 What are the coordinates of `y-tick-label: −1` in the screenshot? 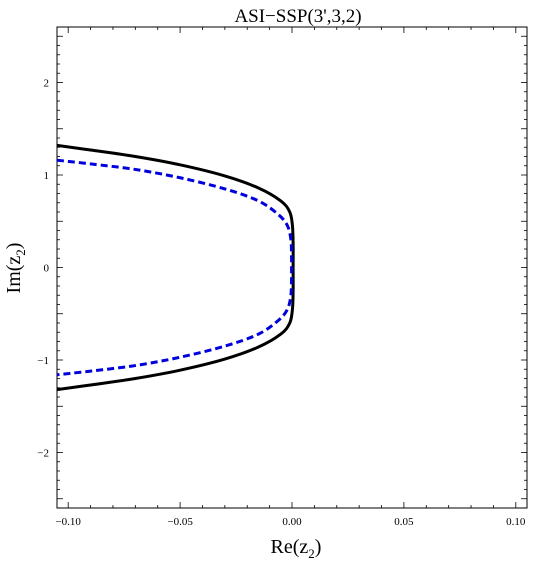 It's located at (43, 361).